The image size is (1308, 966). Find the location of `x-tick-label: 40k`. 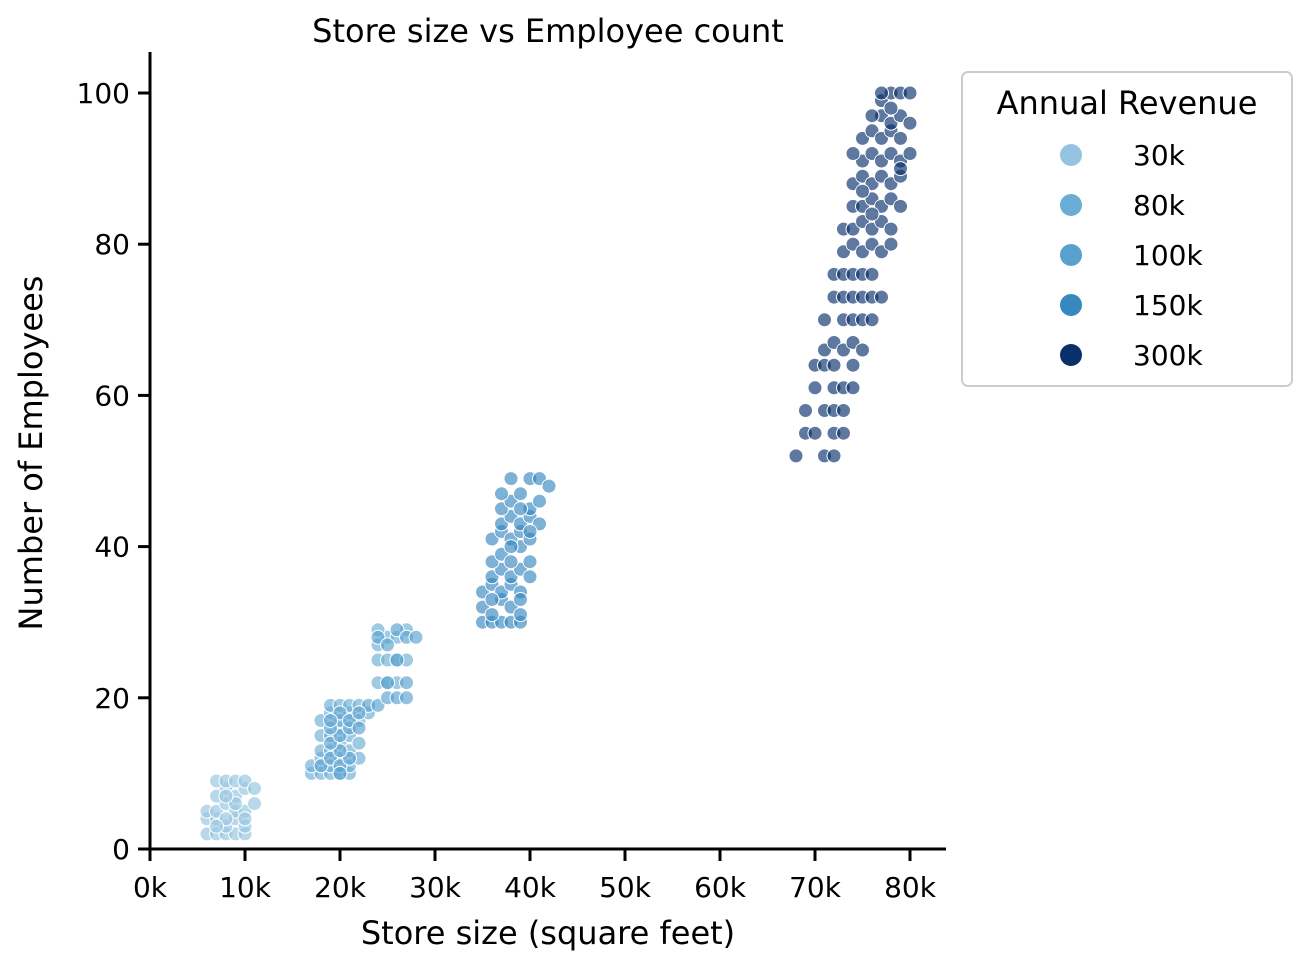

x-tick-label: 40k is located at coordinates (530, 887).